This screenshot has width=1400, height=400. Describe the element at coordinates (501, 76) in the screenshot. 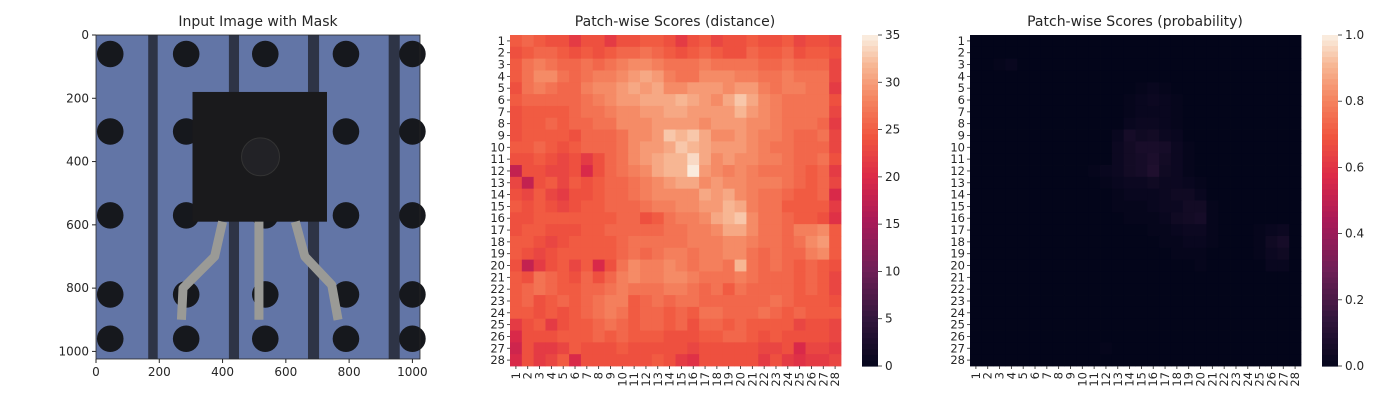

I see `row-label: 4` at that location.